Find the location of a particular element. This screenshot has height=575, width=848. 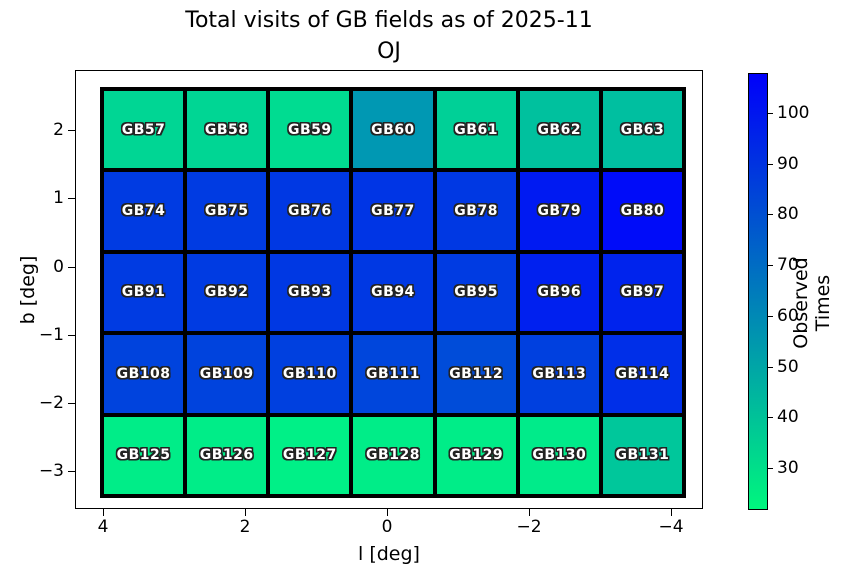

x-tick-label: −4 is located at coordinates (671, 527).